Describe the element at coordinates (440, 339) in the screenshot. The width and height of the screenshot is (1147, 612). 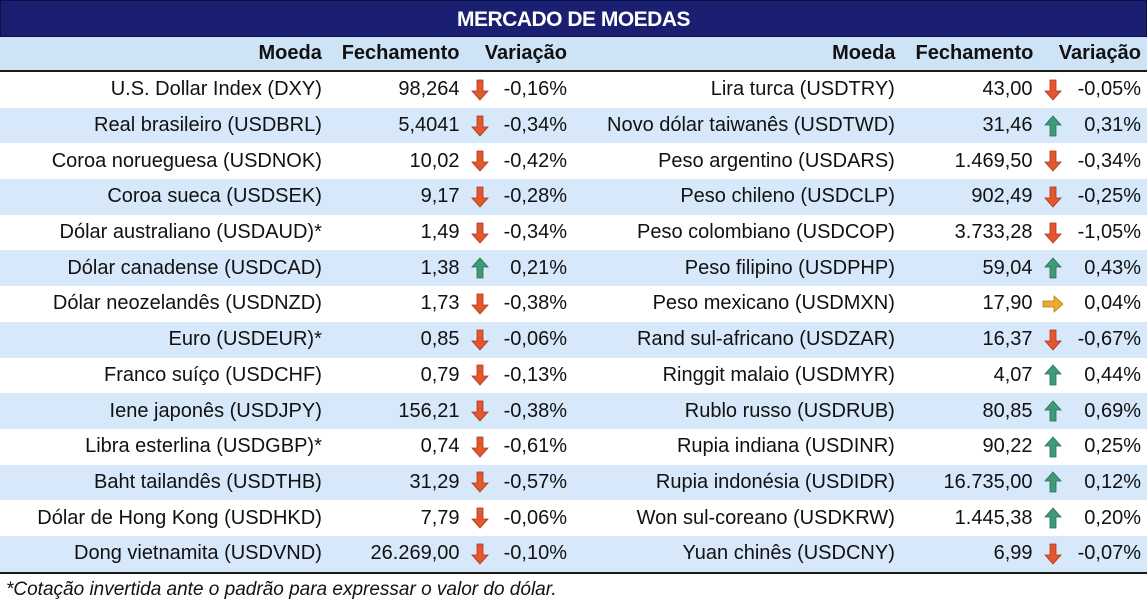
I see `closing-value: 0,85` at that location.